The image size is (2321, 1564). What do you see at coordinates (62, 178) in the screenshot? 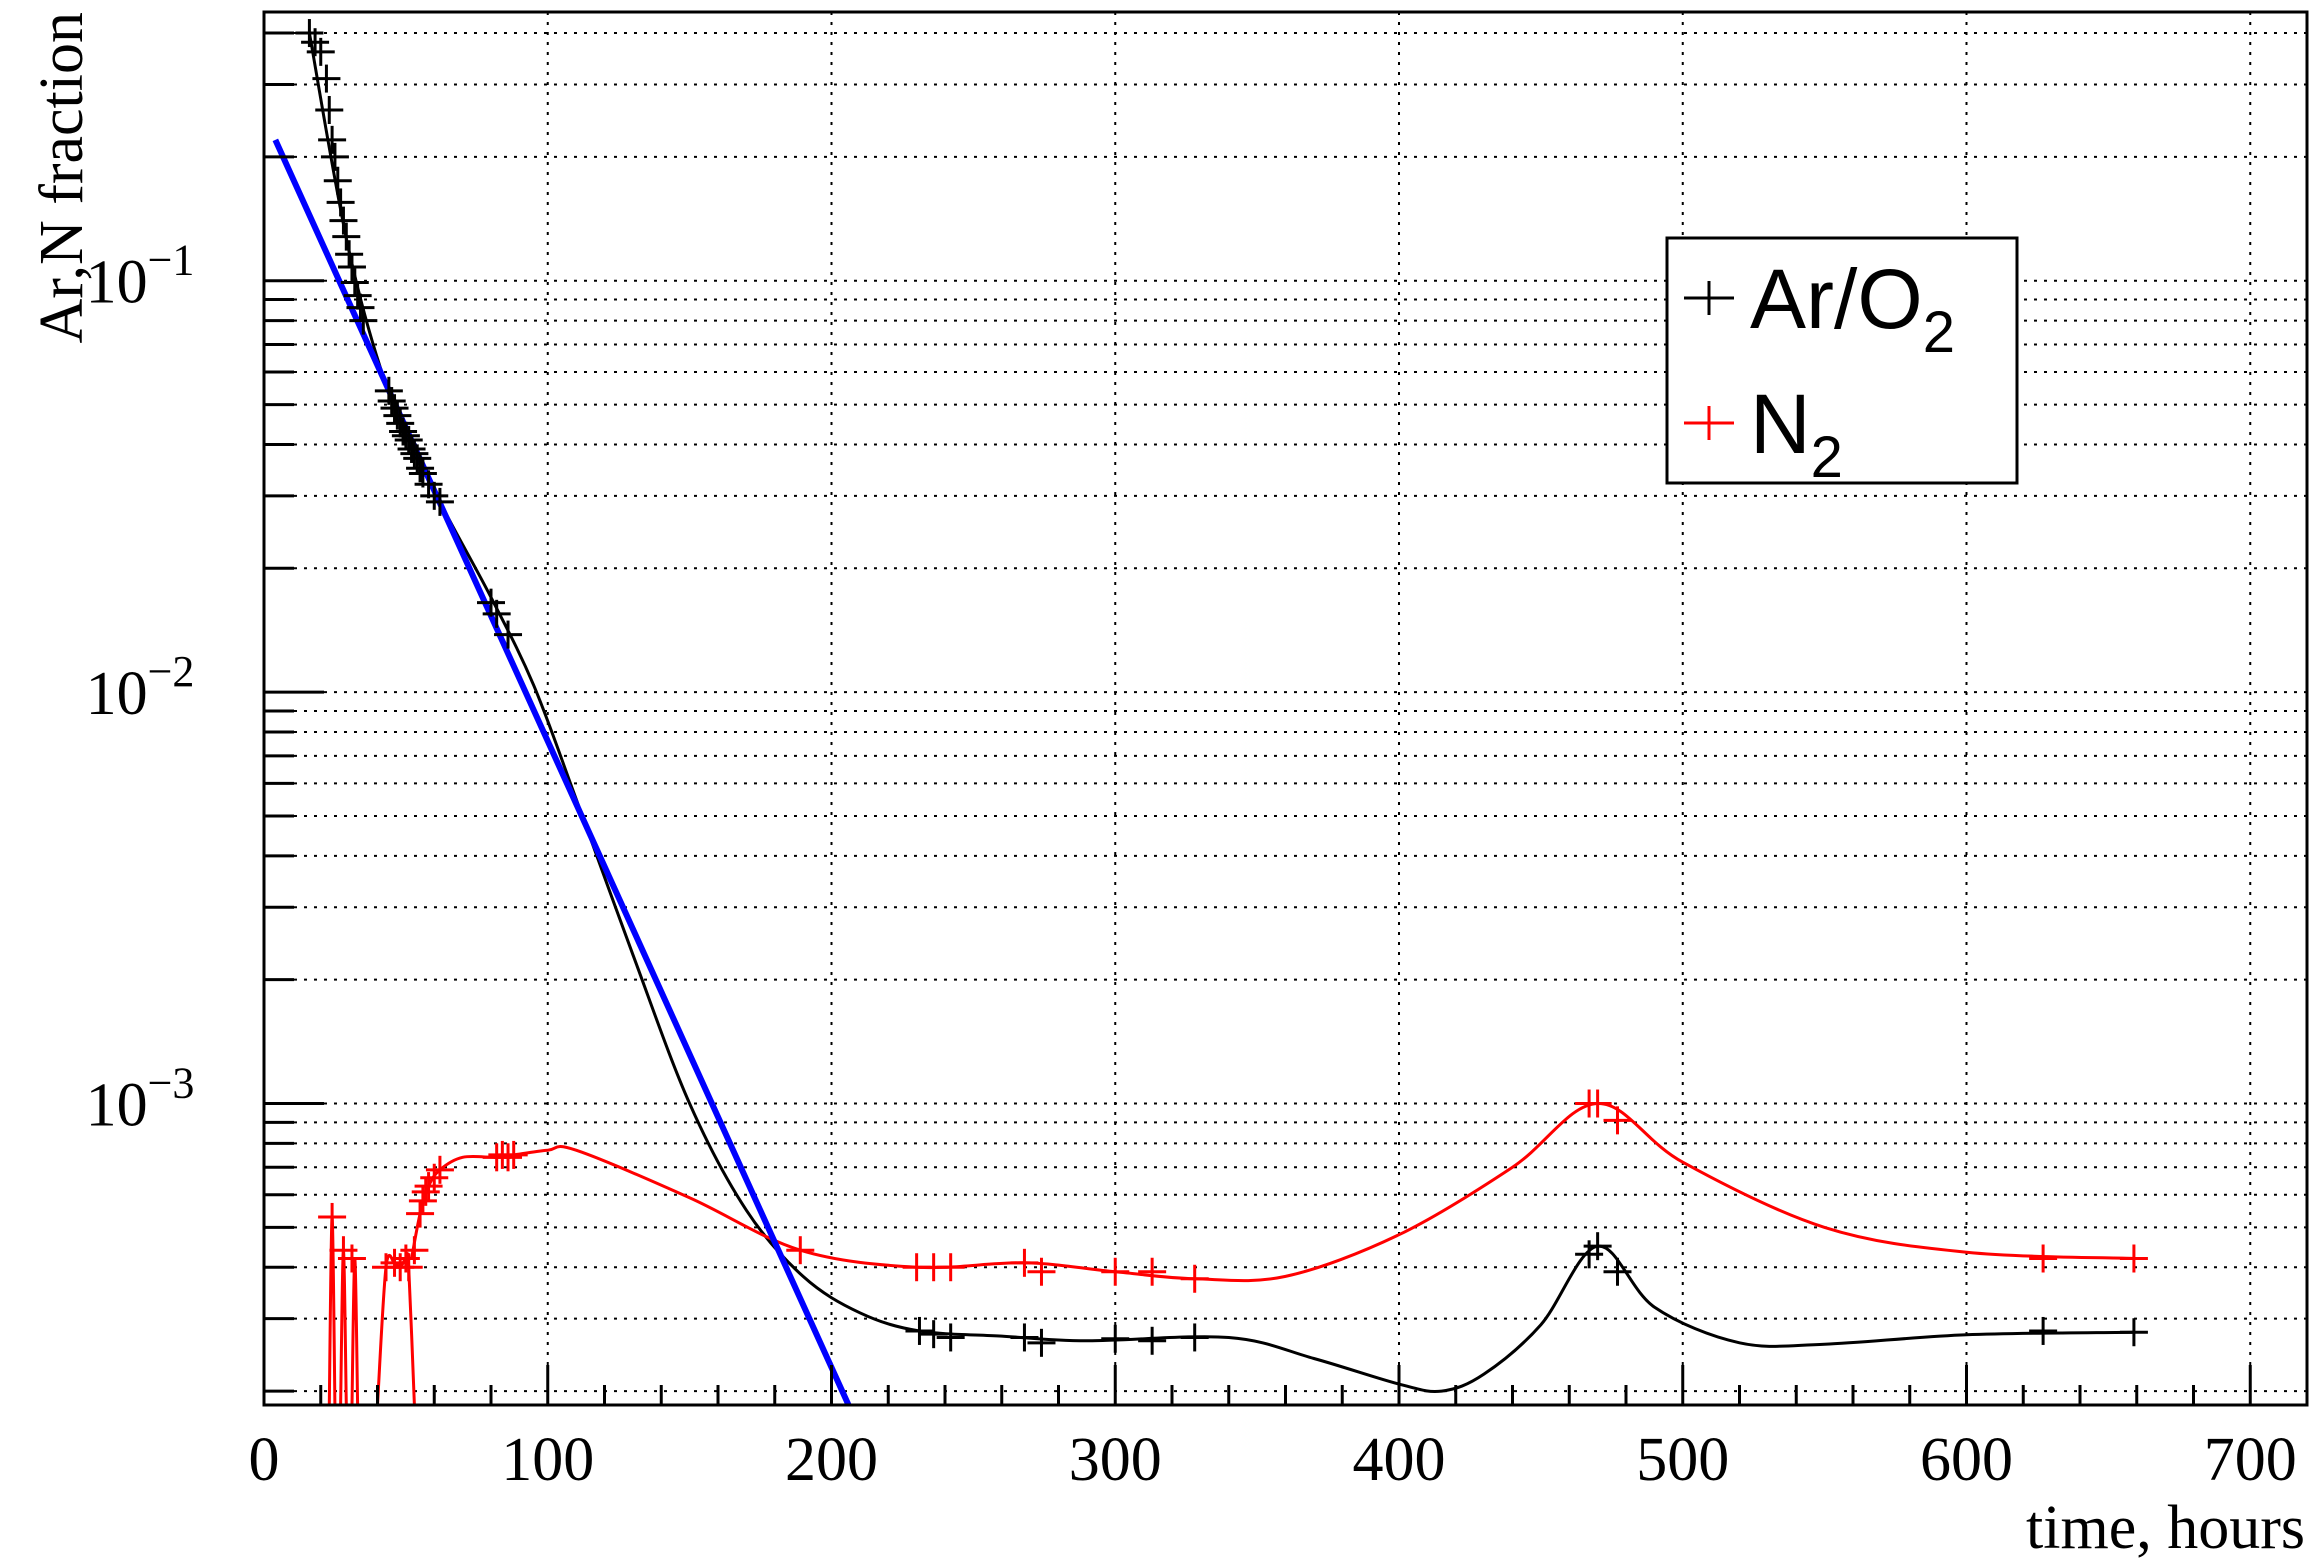
I see `y-axis-title: Ar,N fraction` at bounding box center [62, 178].